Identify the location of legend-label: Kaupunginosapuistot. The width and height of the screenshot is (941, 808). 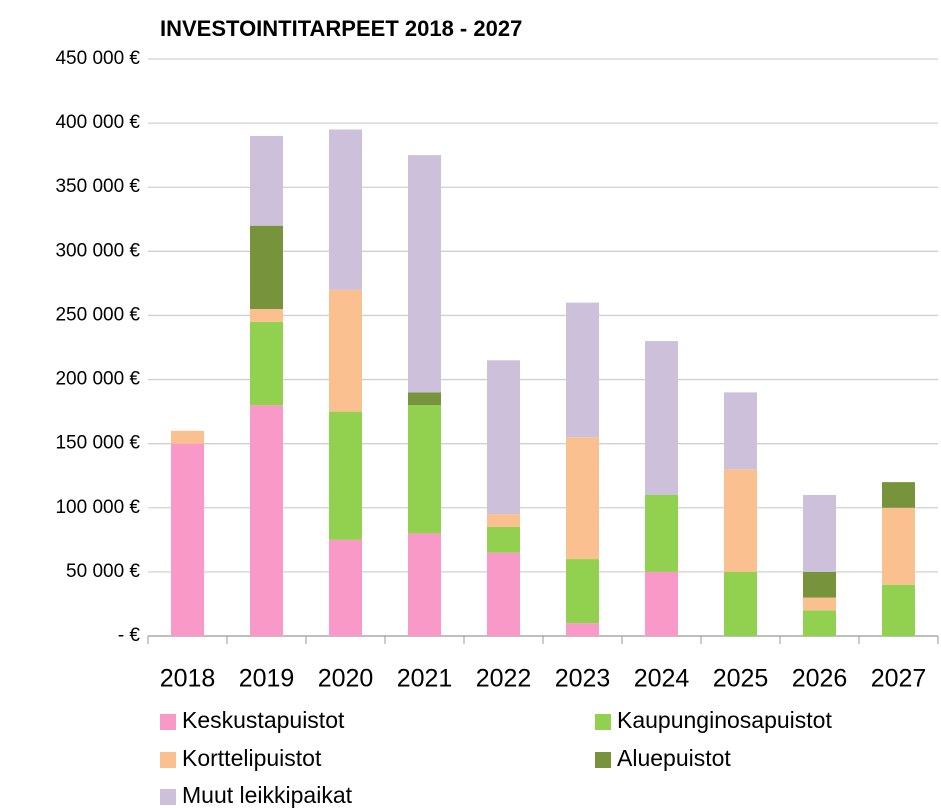
(724, 720).